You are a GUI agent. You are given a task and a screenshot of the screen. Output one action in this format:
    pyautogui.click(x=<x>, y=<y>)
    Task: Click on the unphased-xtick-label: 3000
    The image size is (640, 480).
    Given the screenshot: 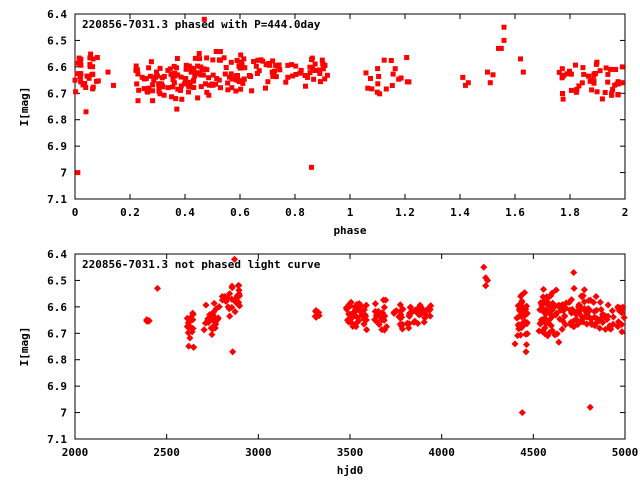 What is the action you would take?
    pyautogui.click(x=258, y=452)
    